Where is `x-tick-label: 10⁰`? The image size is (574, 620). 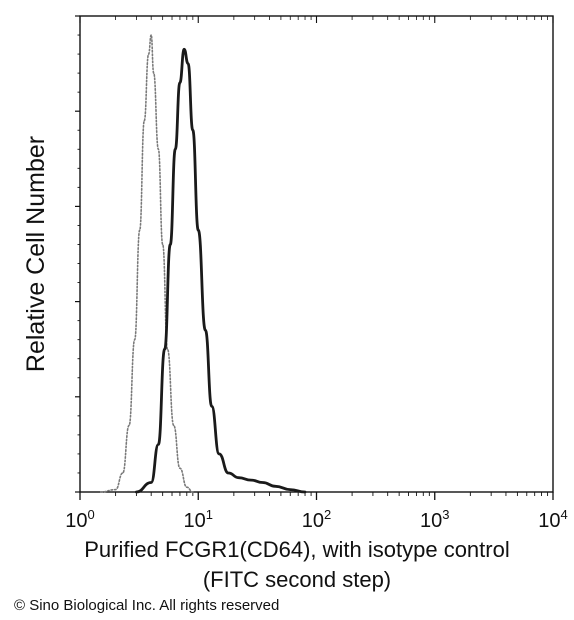
x-tick-label: 10⁰ is located at coordinates (79, 519).